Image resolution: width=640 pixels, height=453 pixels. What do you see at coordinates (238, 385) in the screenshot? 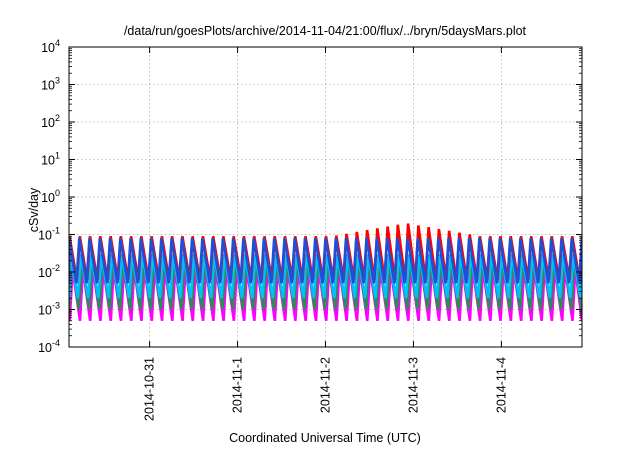
I see `x-tick-label: 2014-11-1` at bounding box center [238, 385].